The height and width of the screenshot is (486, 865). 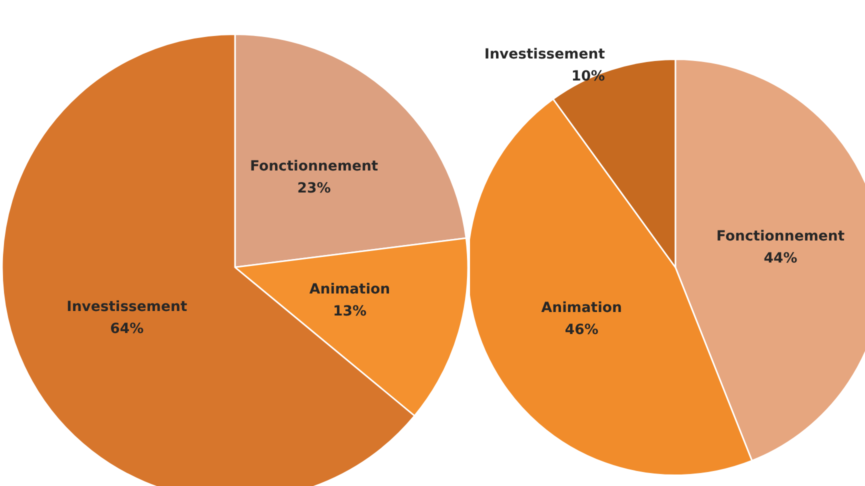 I want to click on data-label: 23%, so click(x=314, y=188).